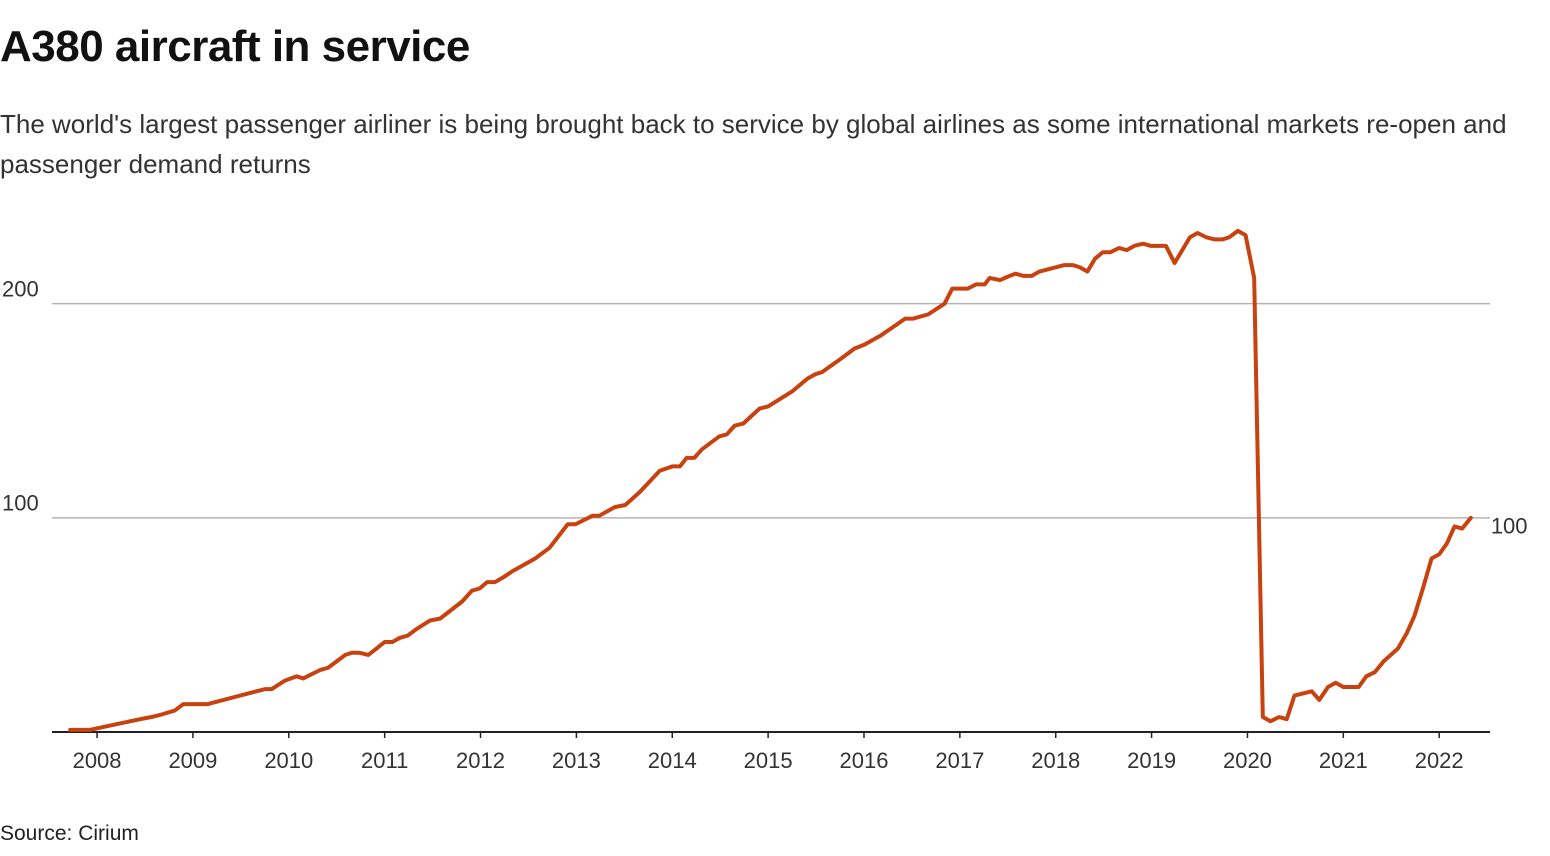 This screenshot has height=856, width=1550. I want to click on source-note: Source: Cirium, so click(69, 833).